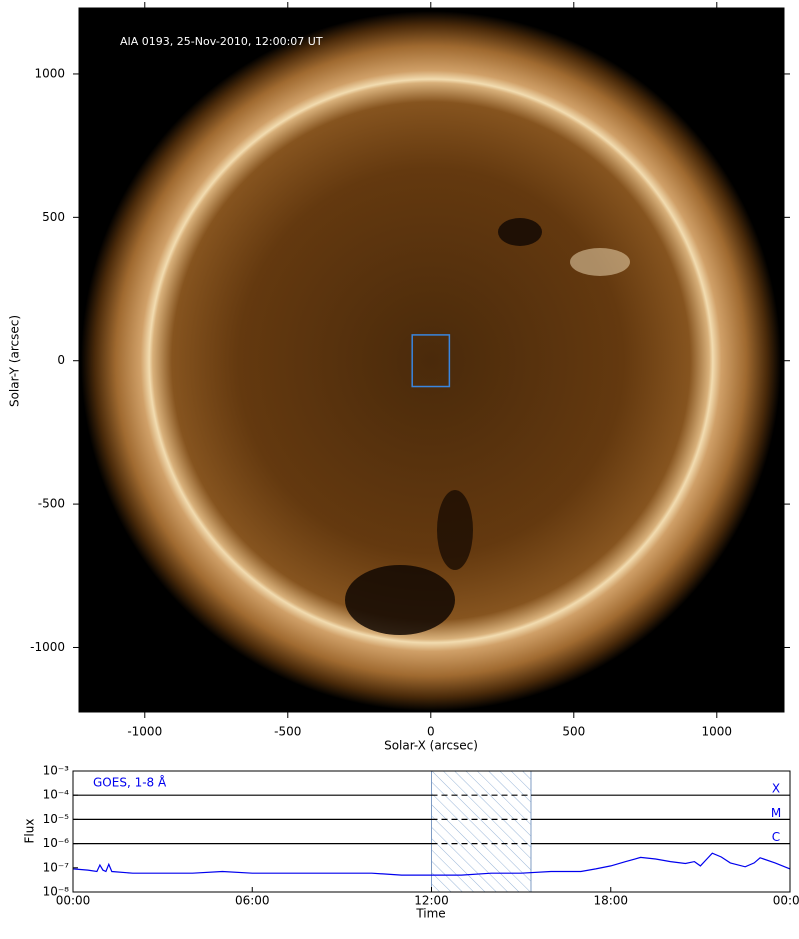  I want to click on x-tick-label: -1000, so click(144, 732).